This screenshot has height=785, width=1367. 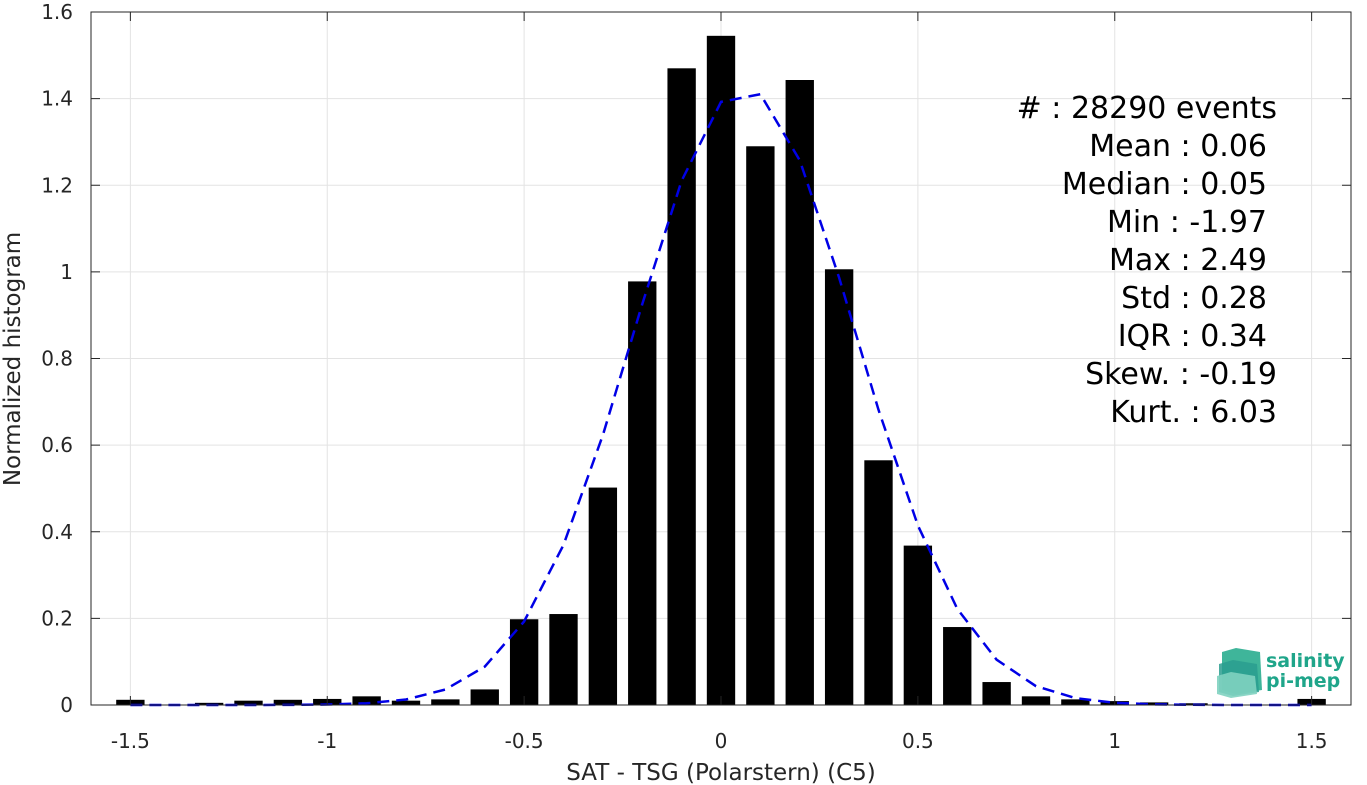 I want to click on y-tick-label-5: 1, so click(x=66, y=272).